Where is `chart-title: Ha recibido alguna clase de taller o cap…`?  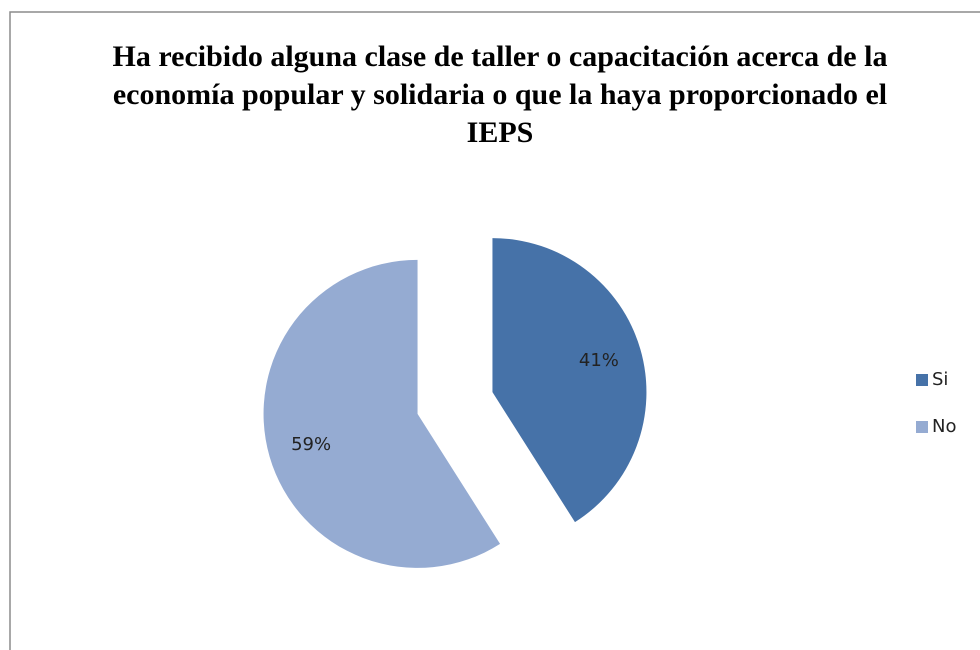 chart-title: Ha recibido alguna clase de taller o cap… is located at coordinates (500, 94).